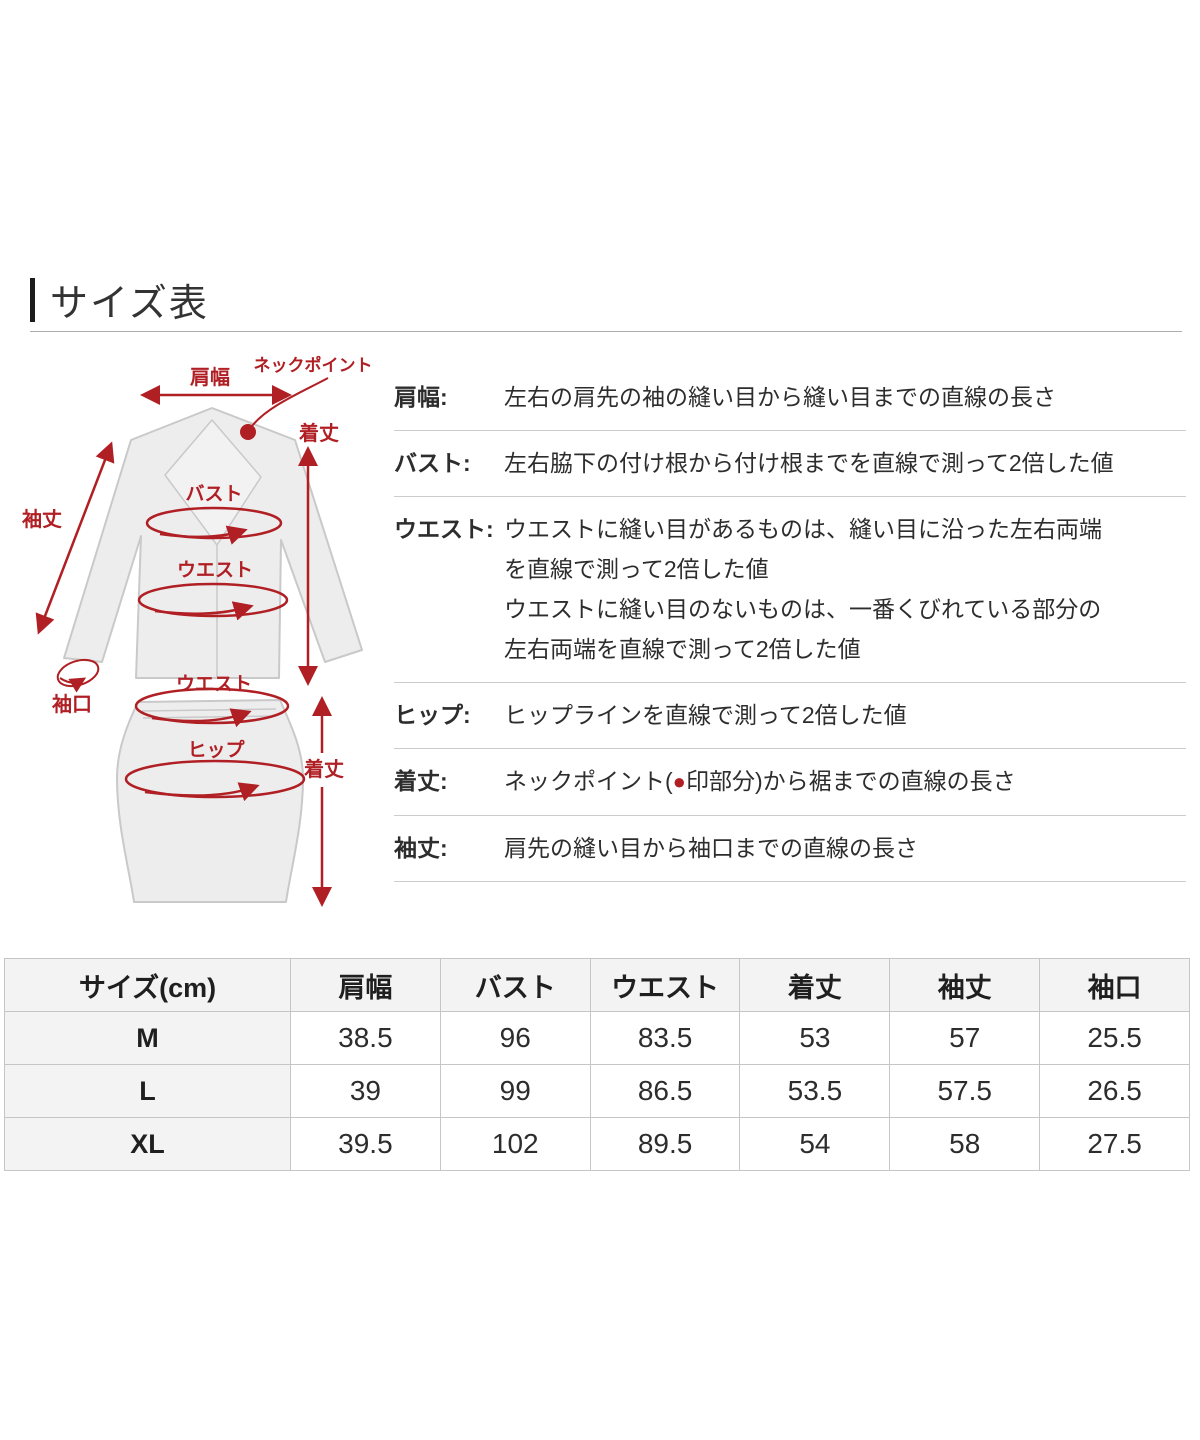 Image resolution: width=1200 pixels, height=1440 pixels. What do you see at coordinates (324, 769) in the screenshot?
I see `label-skirt-length: 着丈` at bounding box center [324, 769].